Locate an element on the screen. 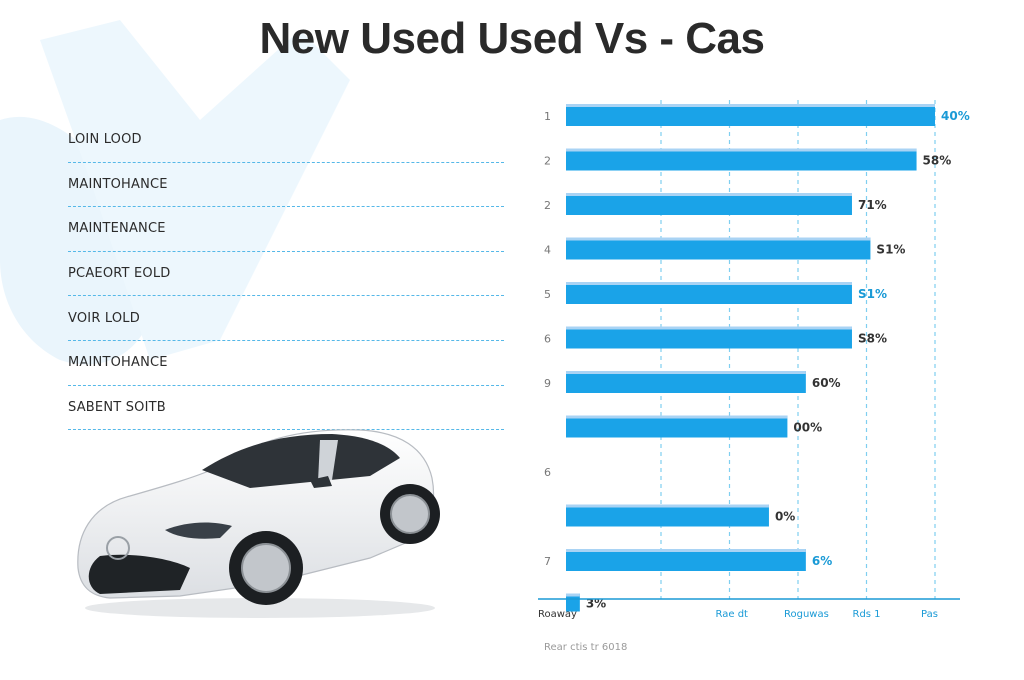 This screenshot has width=1024, height=680. x-tick-label: Rae dt is located at coordinates (732, 614).